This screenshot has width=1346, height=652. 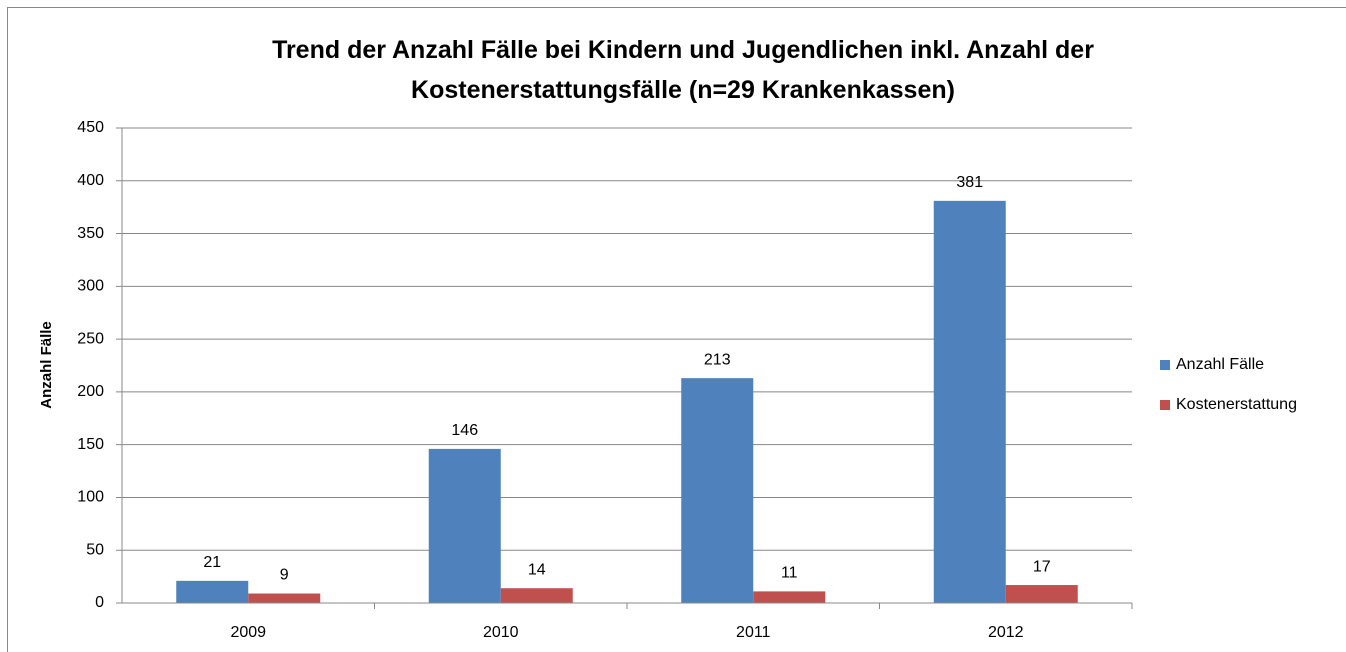 What do you see at coordinates (1220, 364) in the screenshot?
I see `legend-label: Anzahl Fälle` at bounding box center [1220, 364].